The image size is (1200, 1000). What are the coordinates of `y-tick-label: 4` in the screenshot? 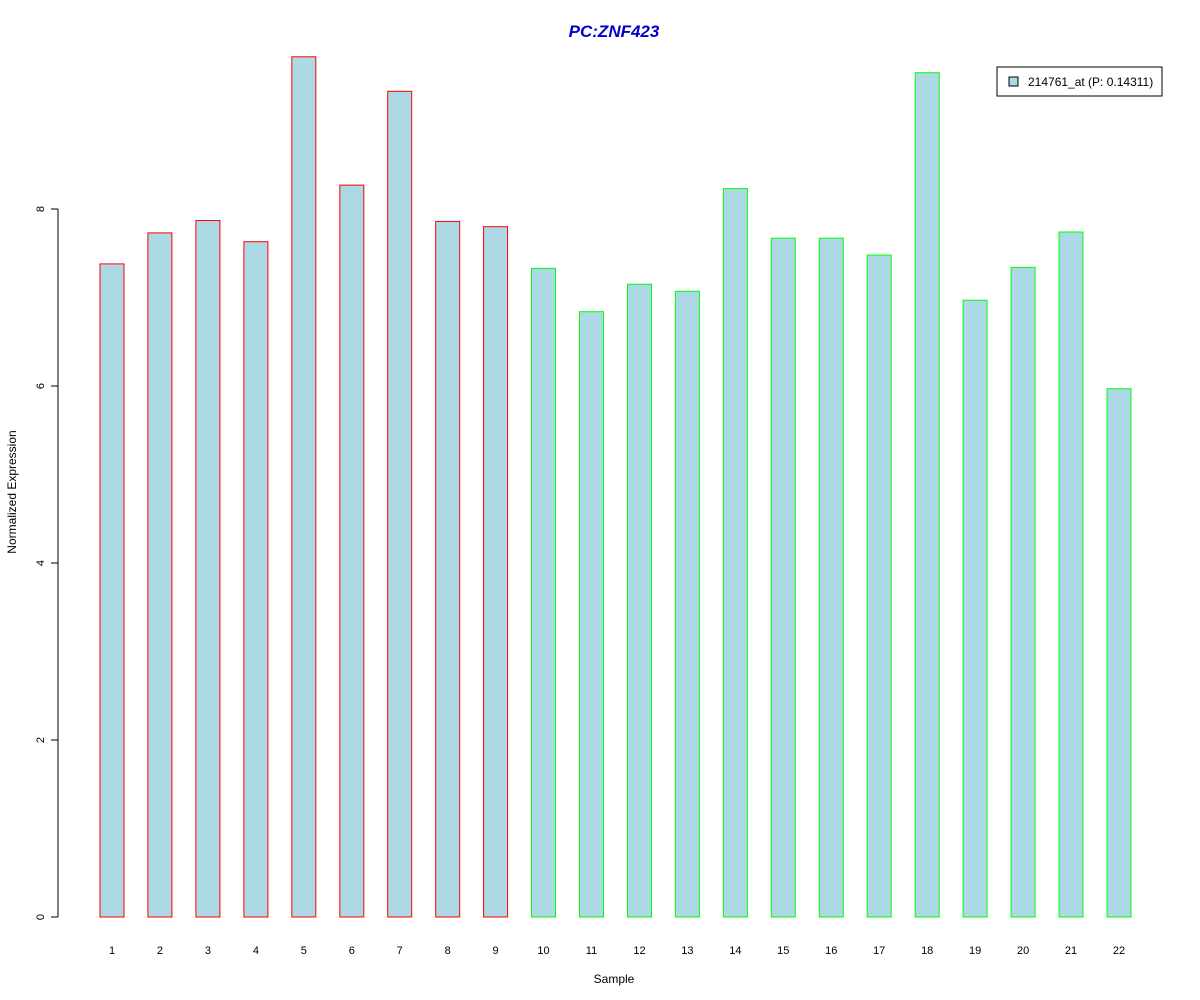 It's located at (41, 563).